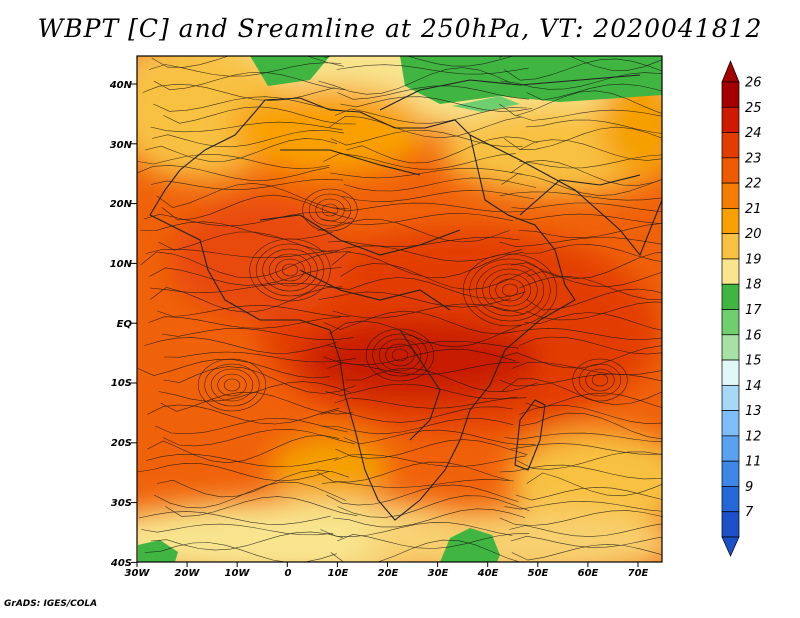  I want to click on colorbar-label: 7, so click(749, 512).